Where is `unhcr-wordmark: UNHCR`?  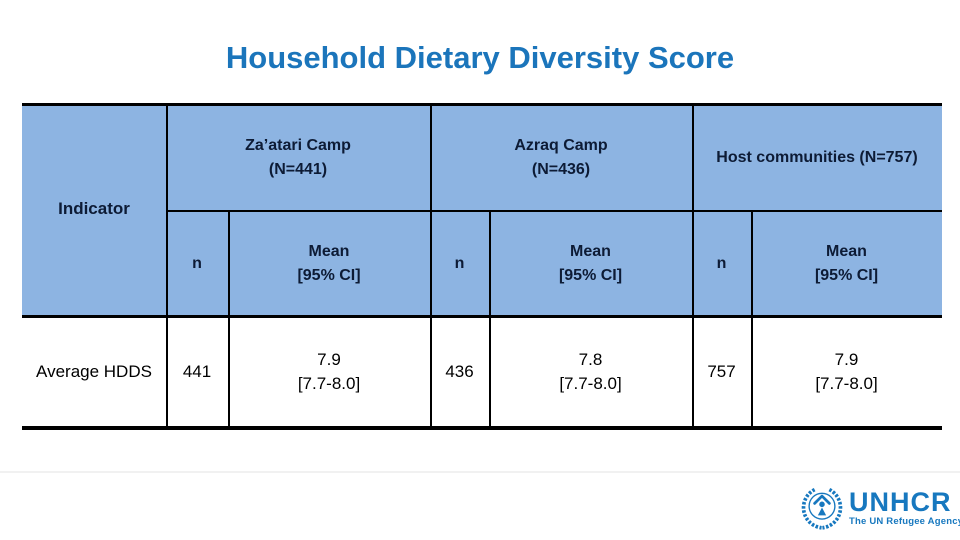 unhcr-wordmark: UNHCR is located at coordinates (900, 501).